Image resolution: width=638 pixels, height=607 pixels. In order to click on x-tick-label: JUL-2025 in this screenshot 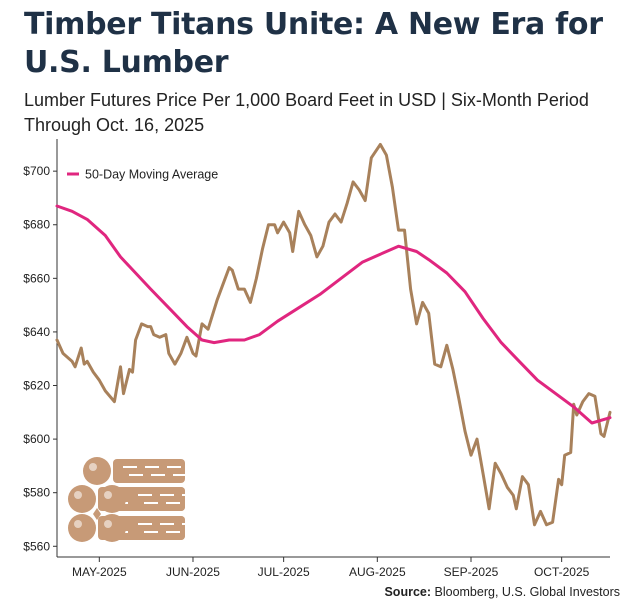, I will do `click(284, 572)`.